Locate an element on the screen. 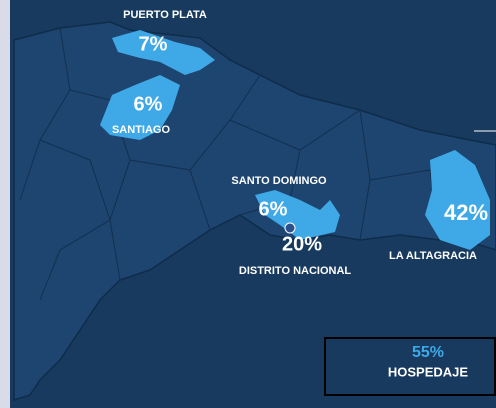 The width and height of the screenshot is (496, 408). region-share: 7% is located at coordinates (153, 44).